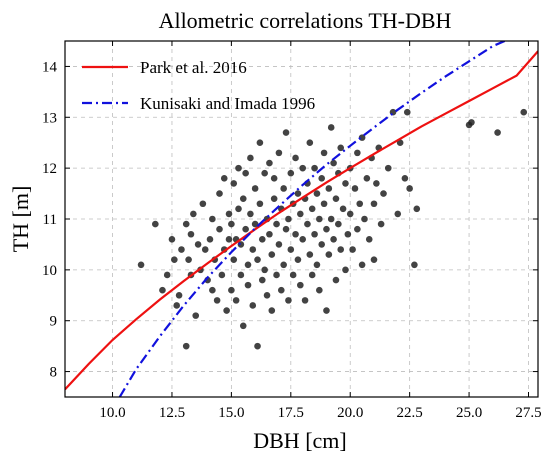 This screenshot has height=466, width=550. What do you see at coordinates (54, 373) in the screenshot?
I see `y-tick-label: 8` at bounding box center [54, 373].